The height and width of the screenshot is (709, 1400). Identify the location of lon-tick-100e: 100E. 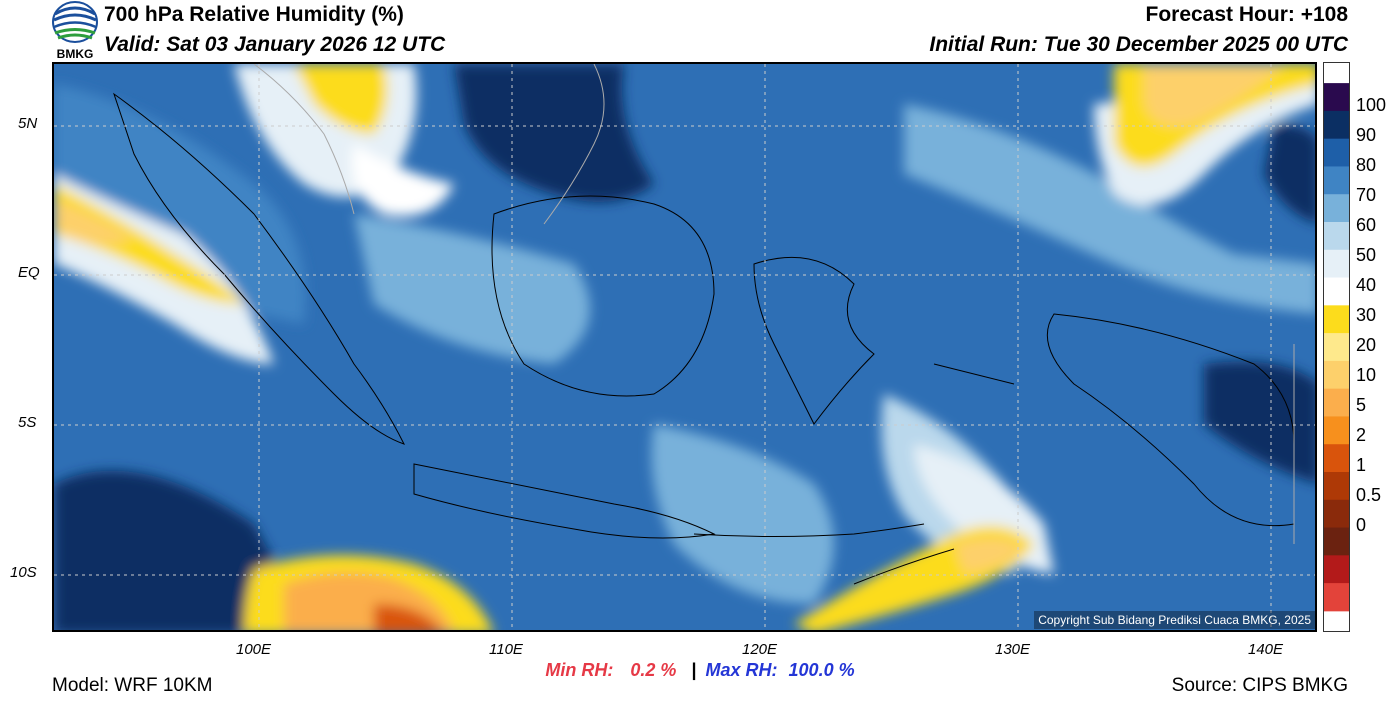
(254, 649).